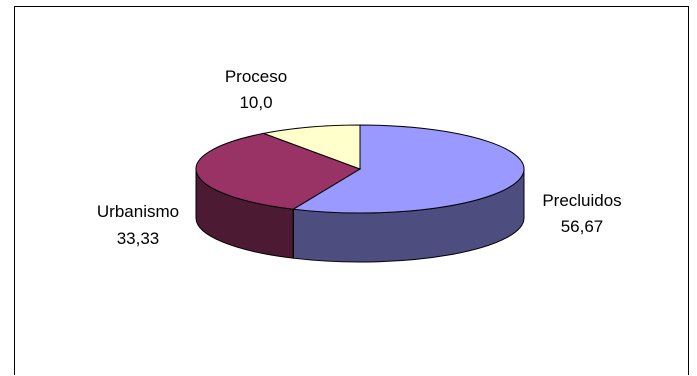  I want to click on slice-value-proceso: 10,0, so click(255, 102).